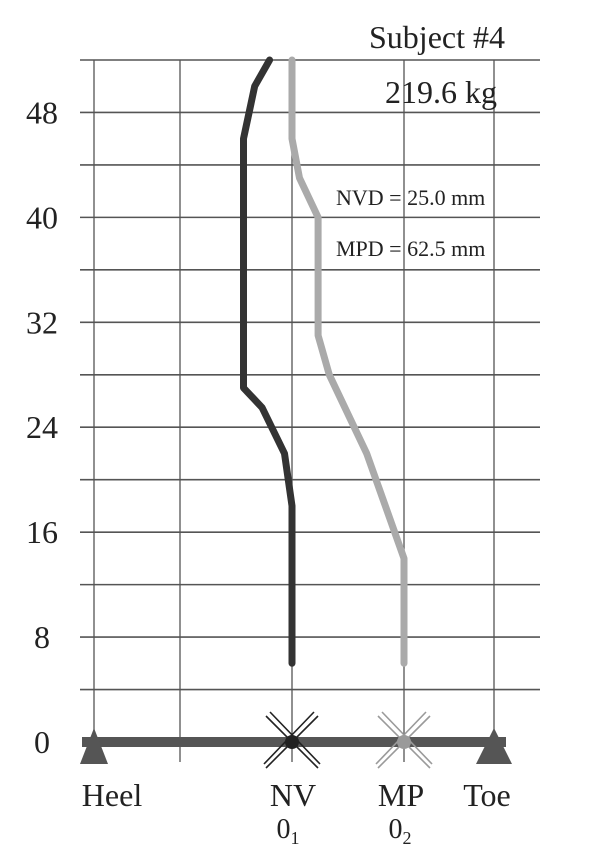 Image resolution: width=589 pixels, height=849 pixels. I want to click on heel-marker, so click(94, 746).